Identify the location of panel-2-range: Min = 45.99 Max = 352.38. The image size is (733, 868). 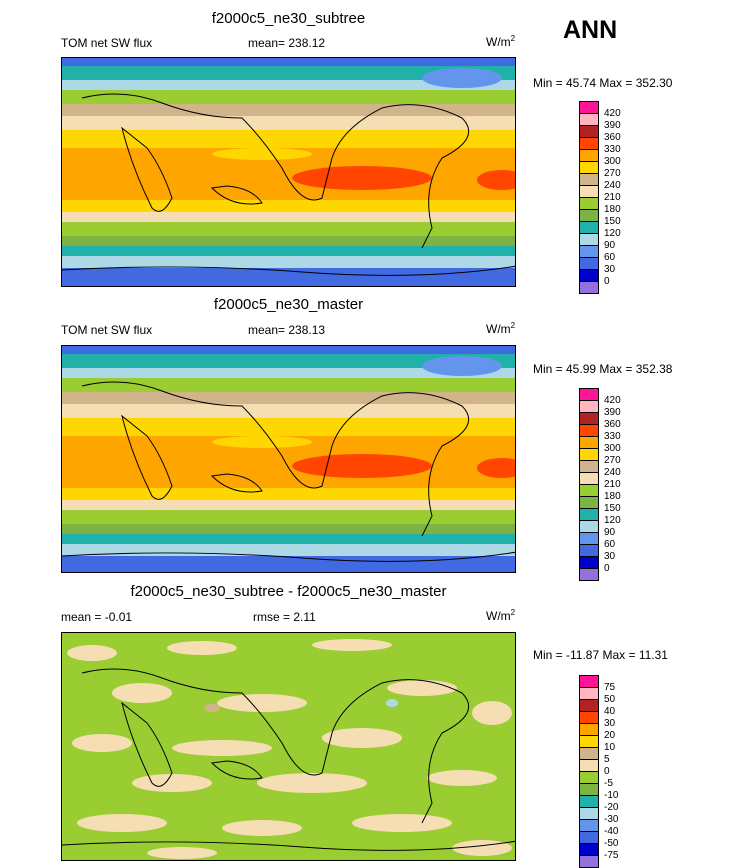
(603, 369).